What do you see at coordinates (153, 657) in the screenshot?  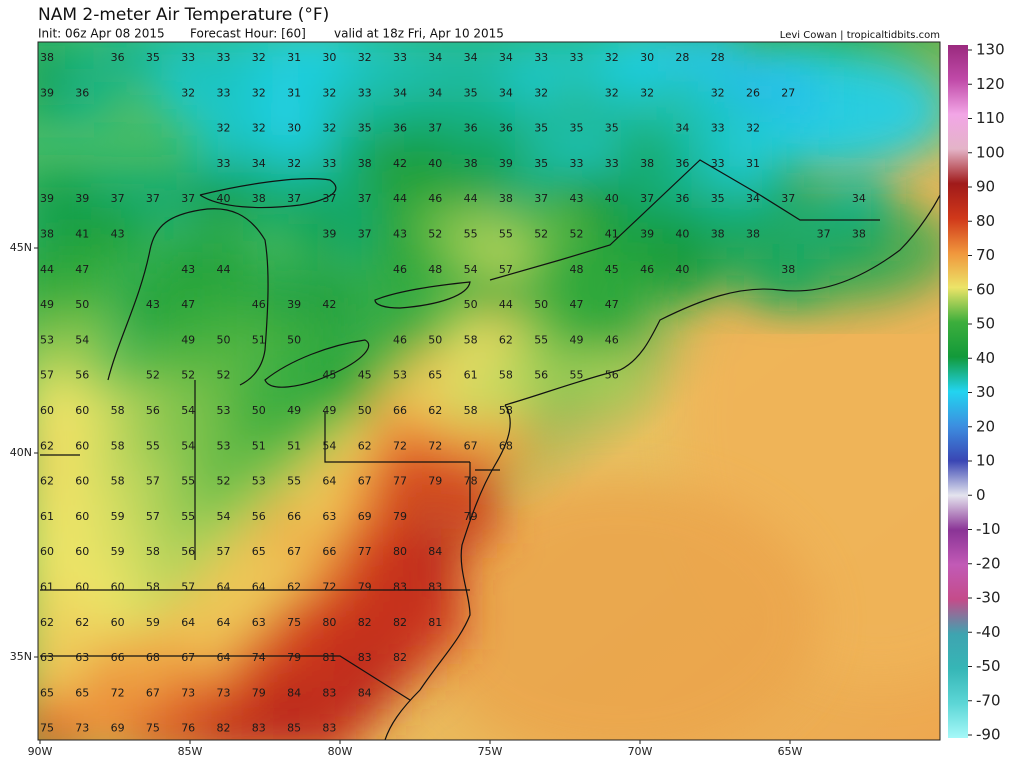 I see `station-value: 68` at bounding box center [153, 657].